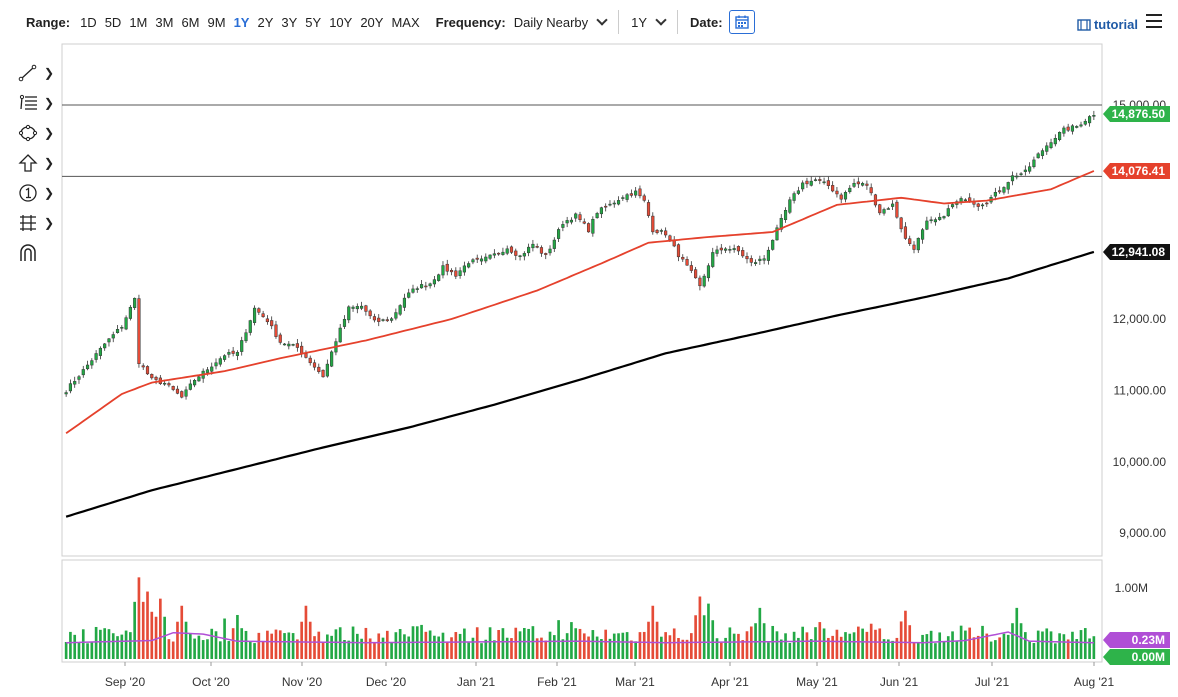 The width and height of the screenshot is (1178, 697). What do you see at coordinates (561, 22) in the screenshot?
I see `frequency-select: Daily Nearby` at bounding box center [561, 22].